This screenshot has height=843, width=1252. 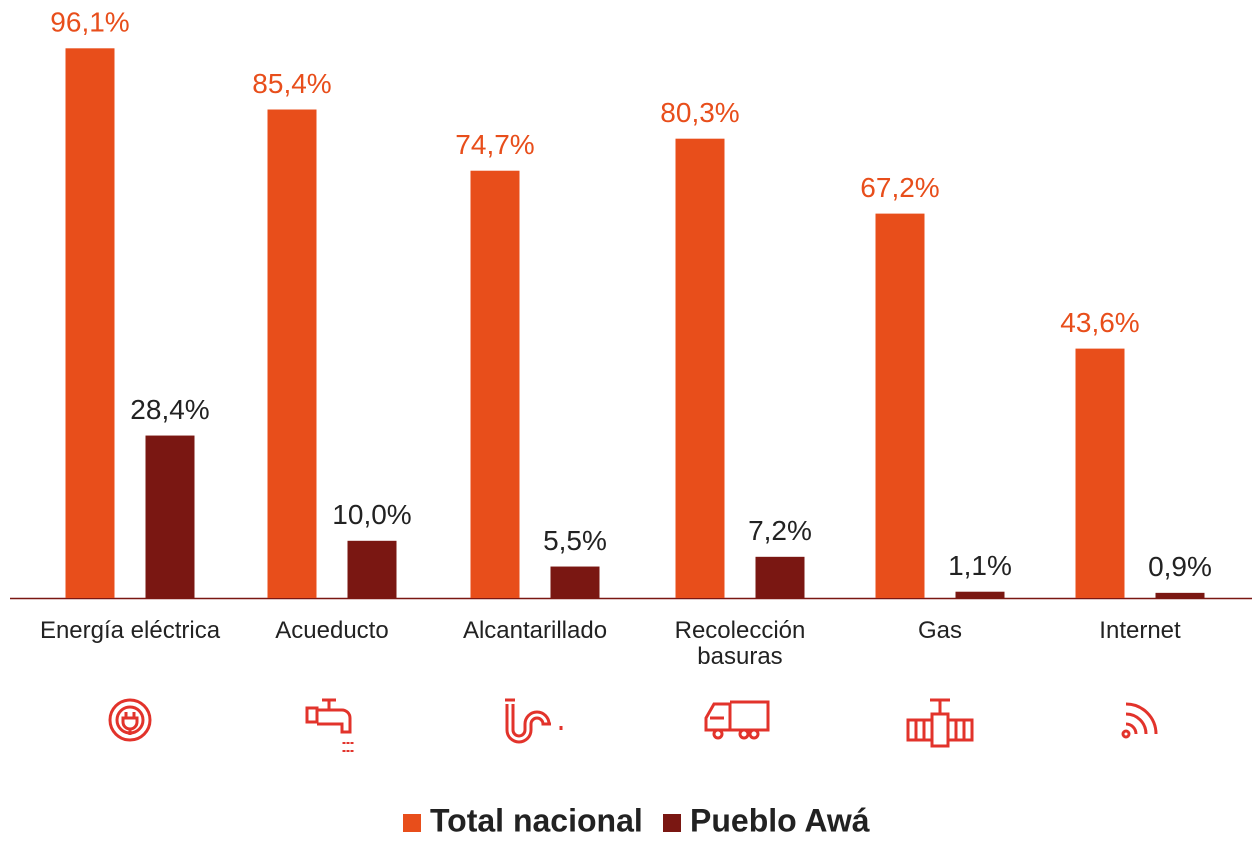 I want to click on icon-tap, so click(x=329, y=725).